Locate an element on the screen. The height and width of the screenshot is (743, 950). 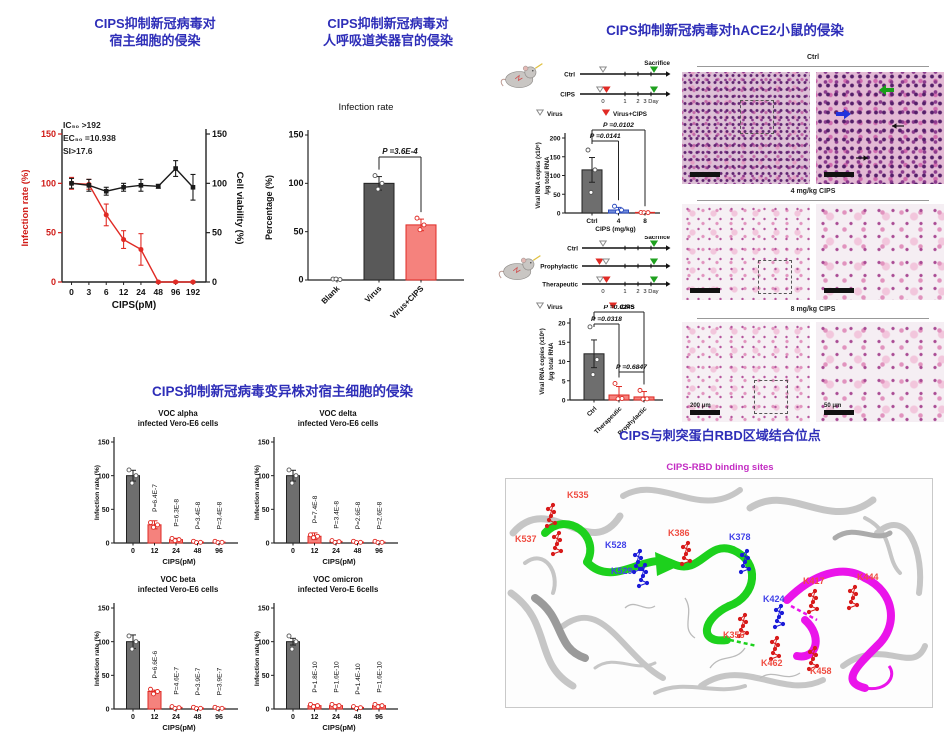
panel-organoid-title-line2: 人呼吸道类器官的侵染 is located at coordinates (387, 40).